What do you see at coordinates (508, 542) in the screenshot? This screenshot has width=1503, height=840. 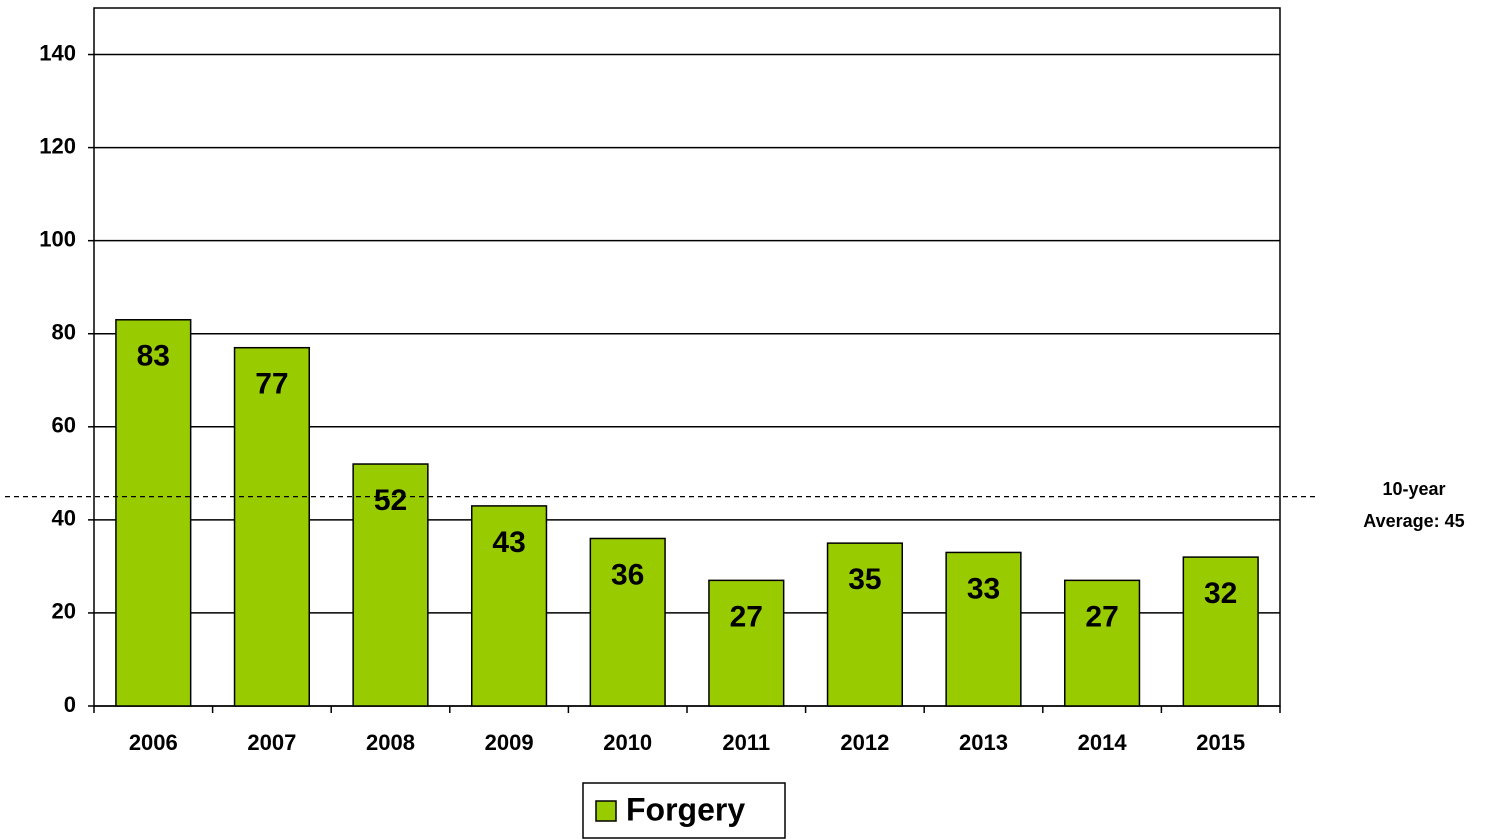 I see `data-label: 43` at bounding box center [508, 542].